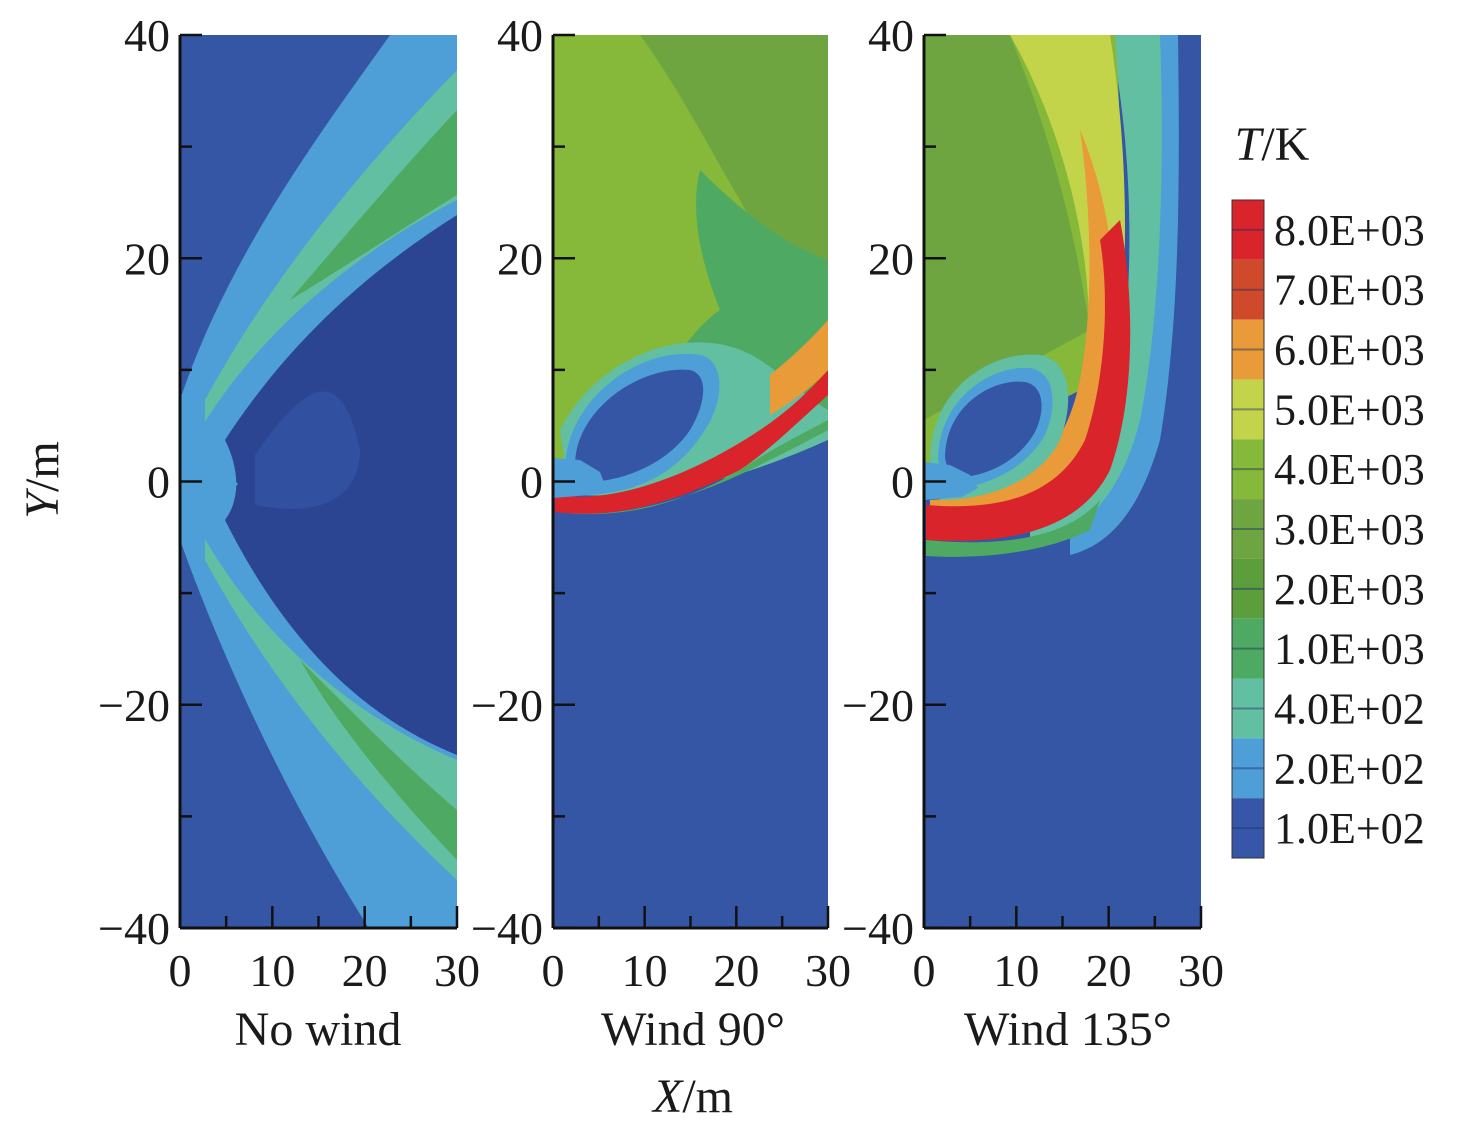 The width and height of the screenshot is (1476, 1136). Describe the element at coordinates (520, 258) in the screenshot. I see `panel2-y-tick-label: 20` at that location.